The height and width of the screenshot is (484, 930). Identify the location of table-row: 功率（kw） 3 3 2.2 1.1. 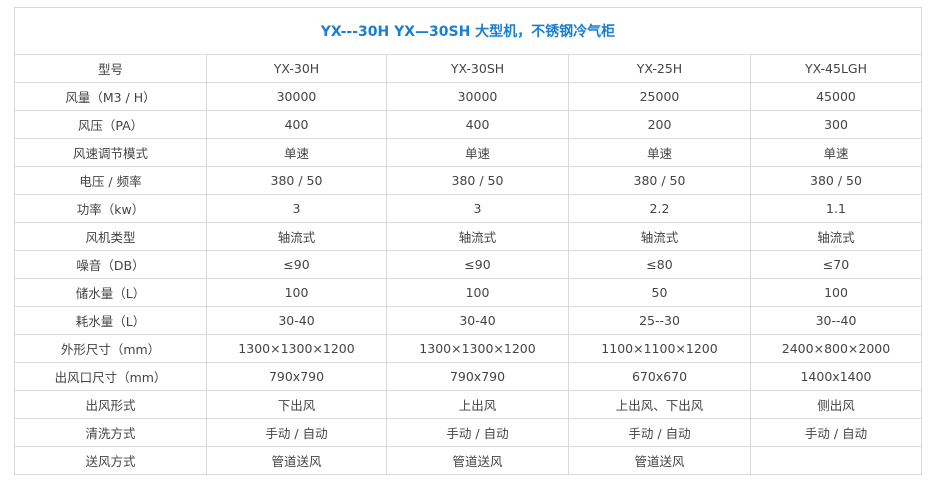
(468, 208).